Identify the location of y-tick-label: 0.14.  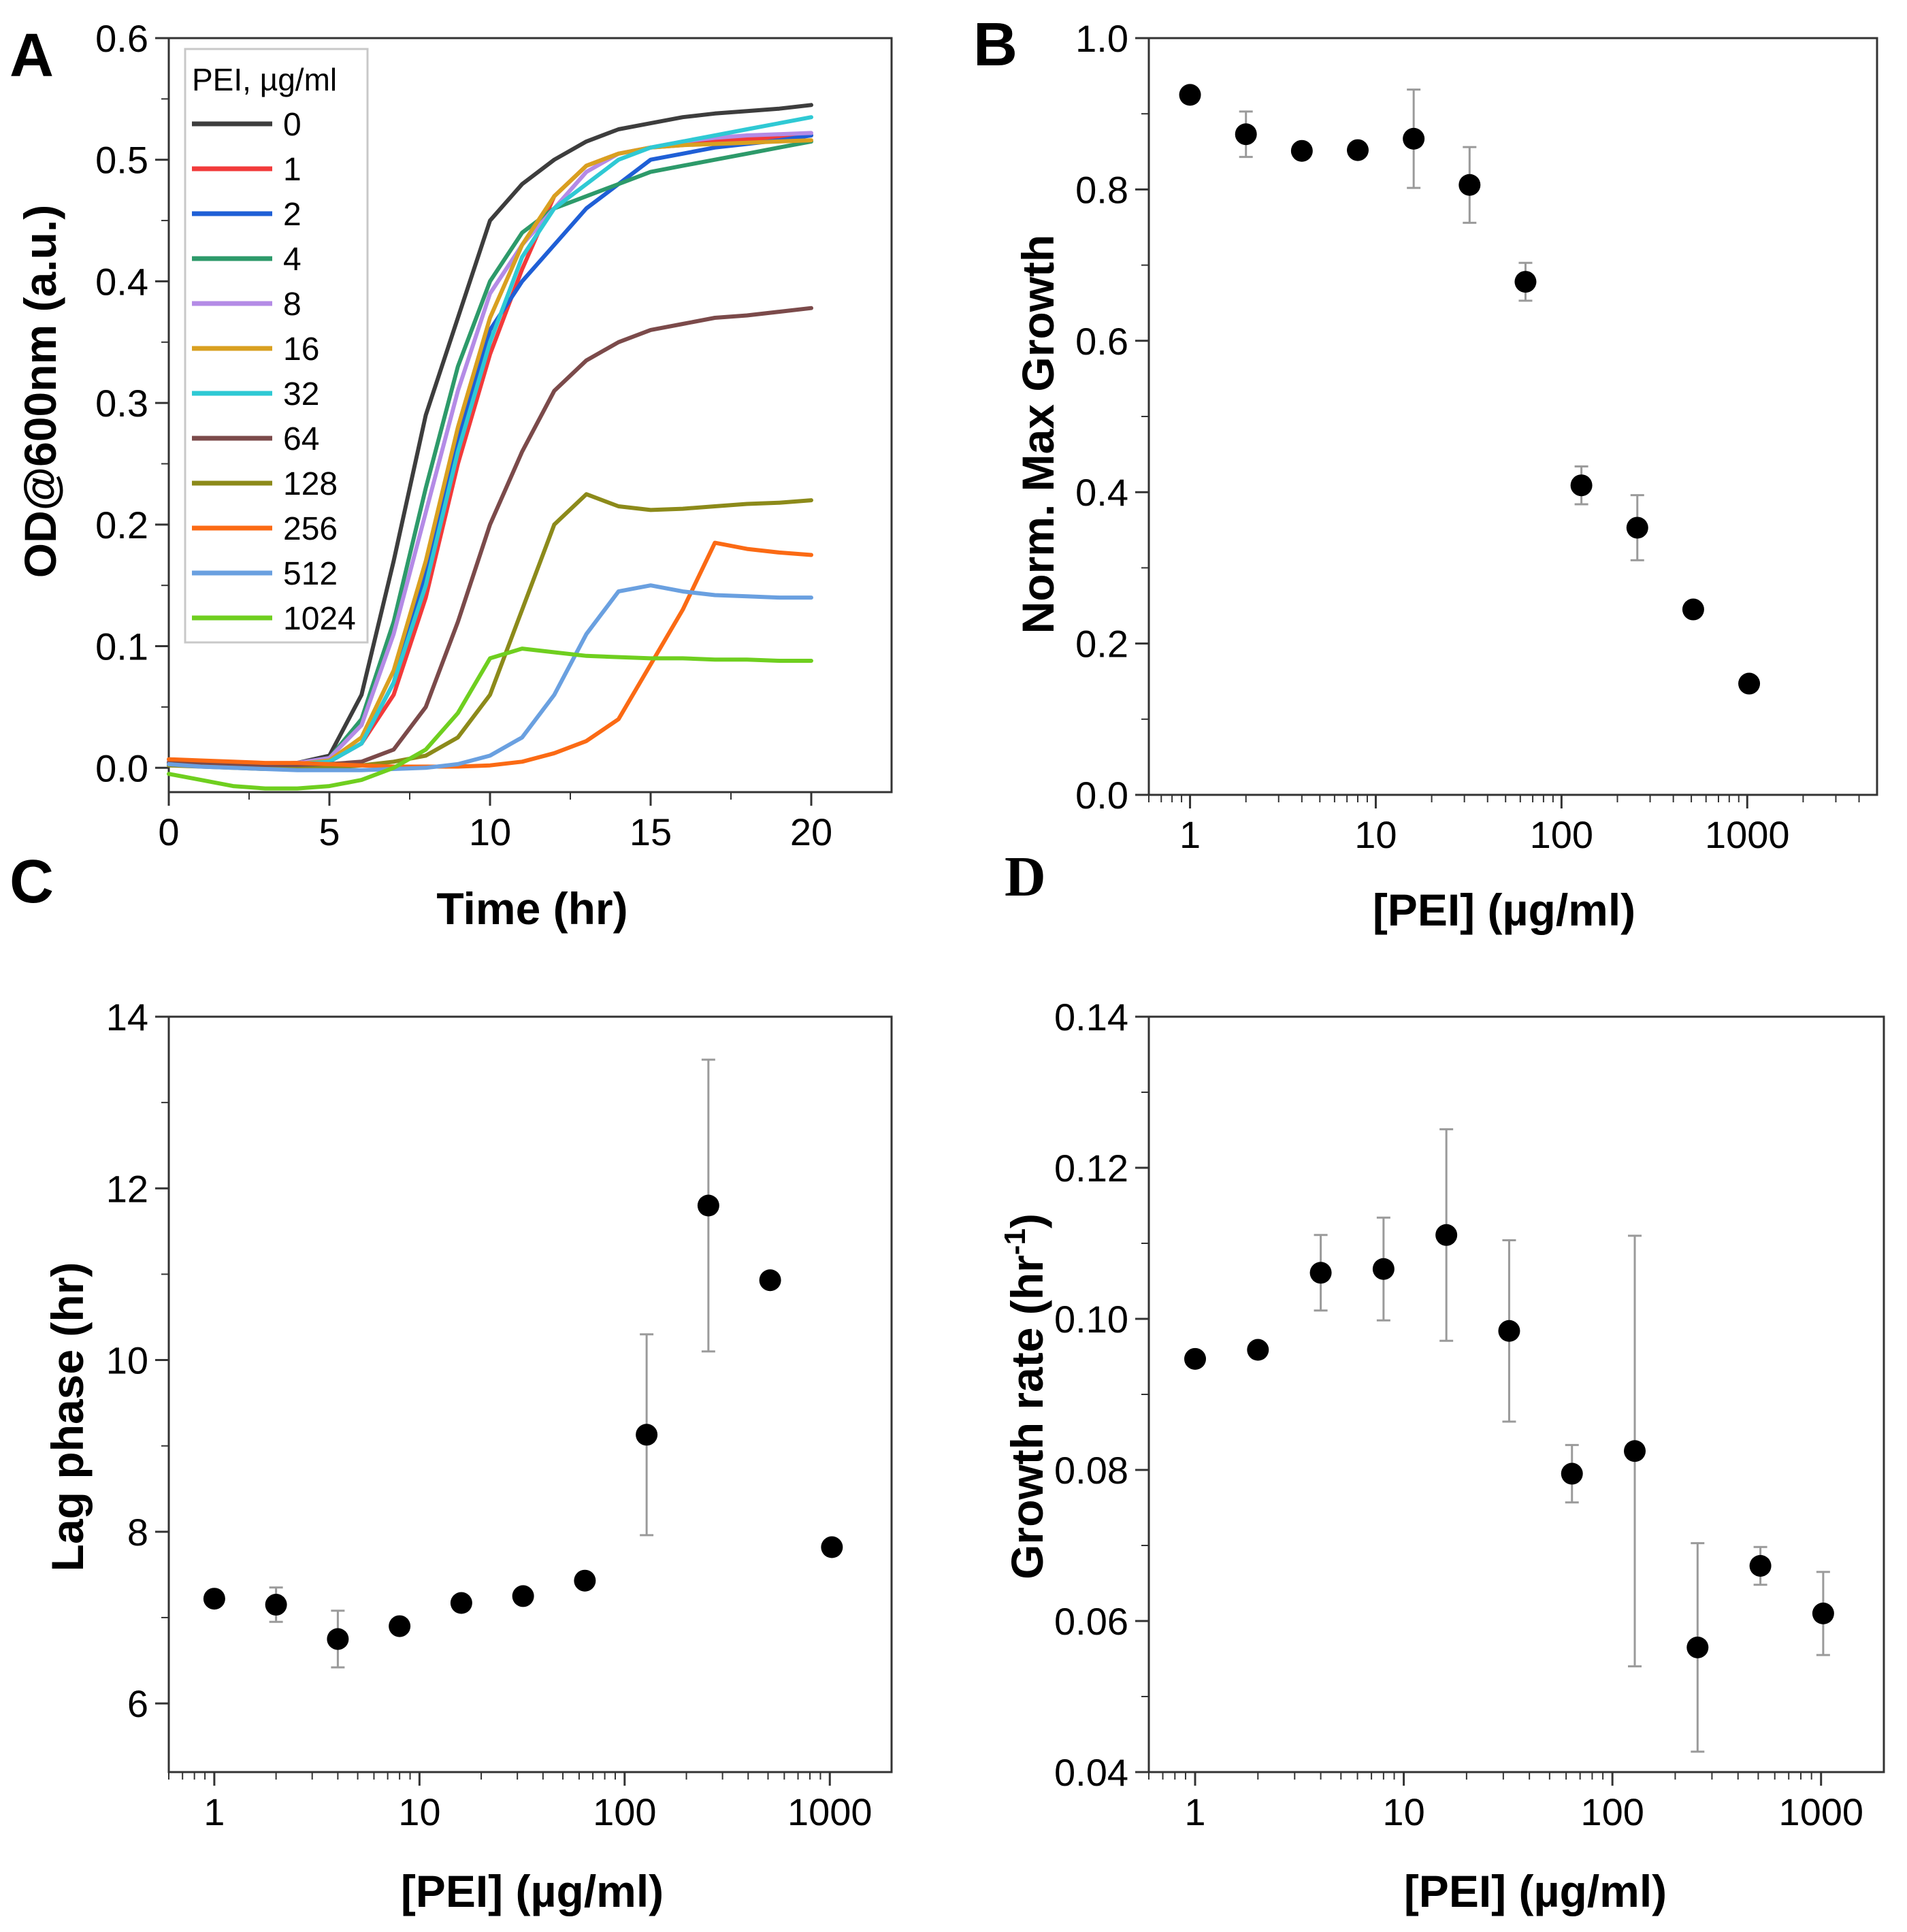
(1091, 1017).